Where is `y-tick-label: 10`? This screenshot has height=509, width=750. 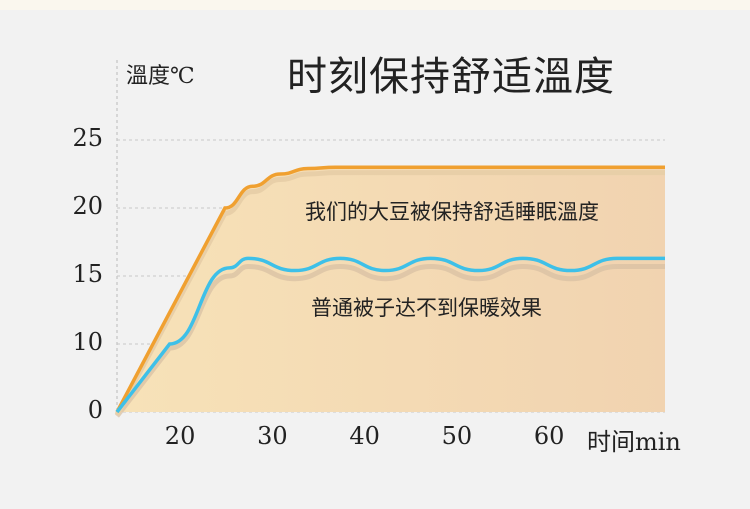 y-tick-label: 10 is located at coordinates (87, 342).